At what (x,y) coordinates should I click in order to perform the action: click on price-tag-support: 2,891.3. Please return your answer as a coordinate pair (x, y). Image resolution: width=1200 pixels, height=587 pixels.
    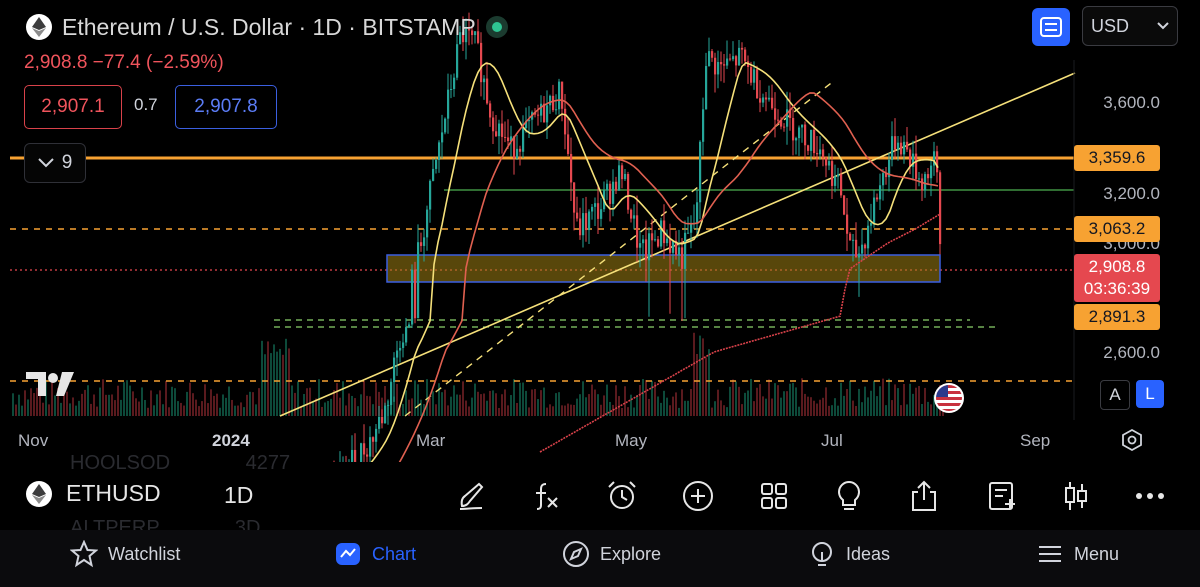
    Looking at the image, I should click on (1117, 317).